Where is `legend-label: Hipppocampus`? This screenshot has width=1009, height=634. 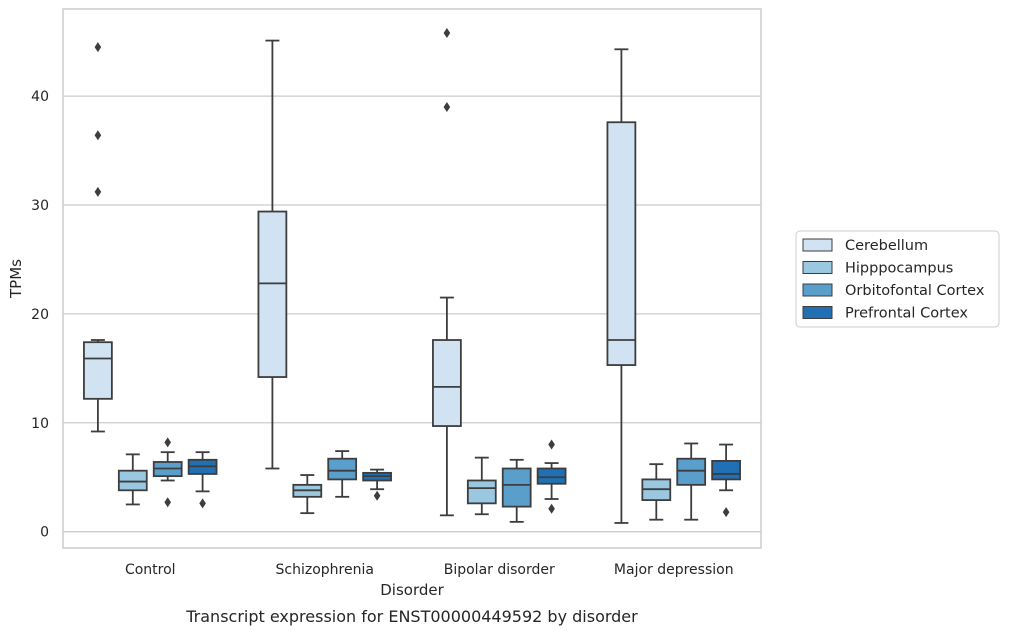
legend-label: Hipppocampus is located at coordinates (899, 269).